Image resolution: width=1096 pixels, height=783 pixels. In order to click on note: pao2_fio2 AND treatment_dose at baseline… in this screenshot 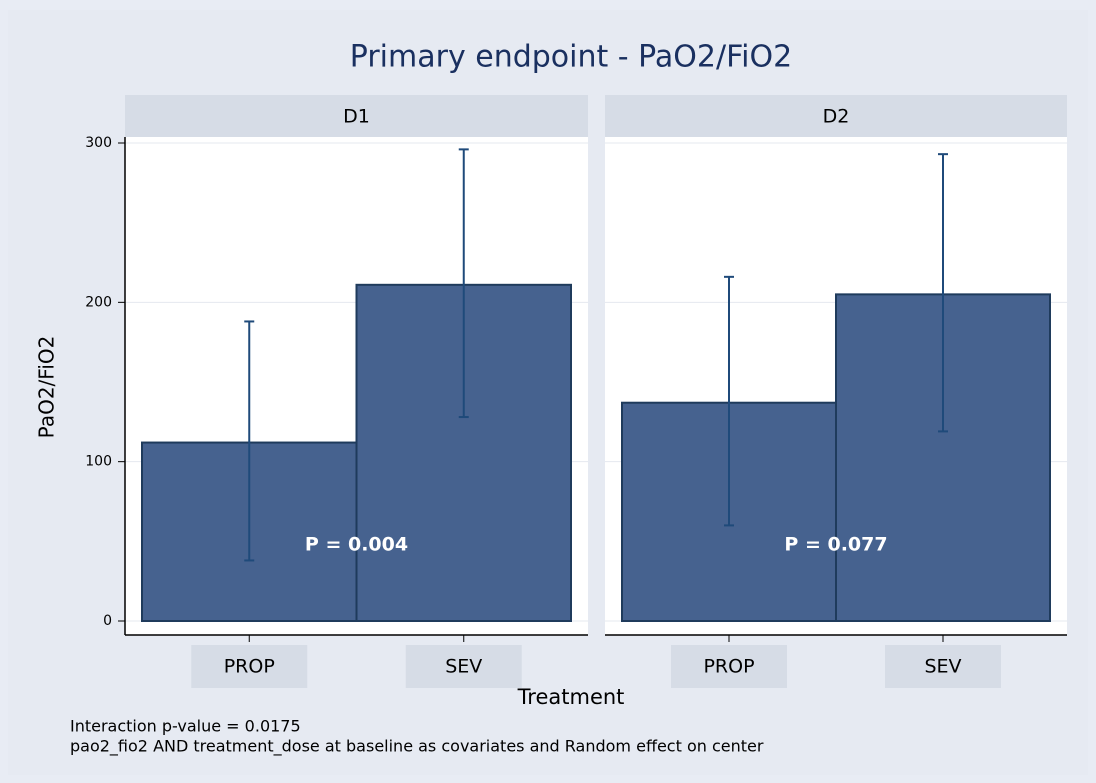, I will do `click(417, 747)`.